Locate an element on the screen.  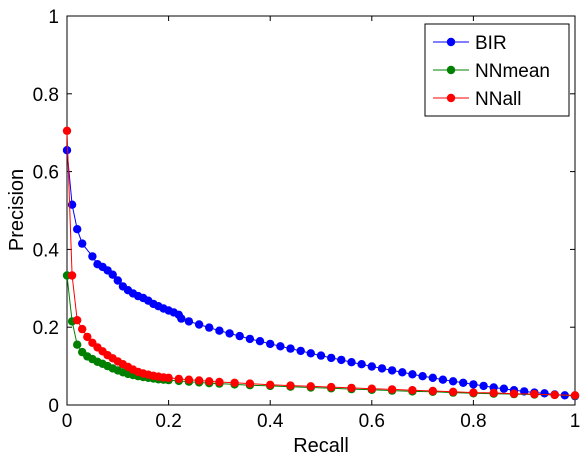
y-tick-label: 0.4 is located at coordinates (46, 250).